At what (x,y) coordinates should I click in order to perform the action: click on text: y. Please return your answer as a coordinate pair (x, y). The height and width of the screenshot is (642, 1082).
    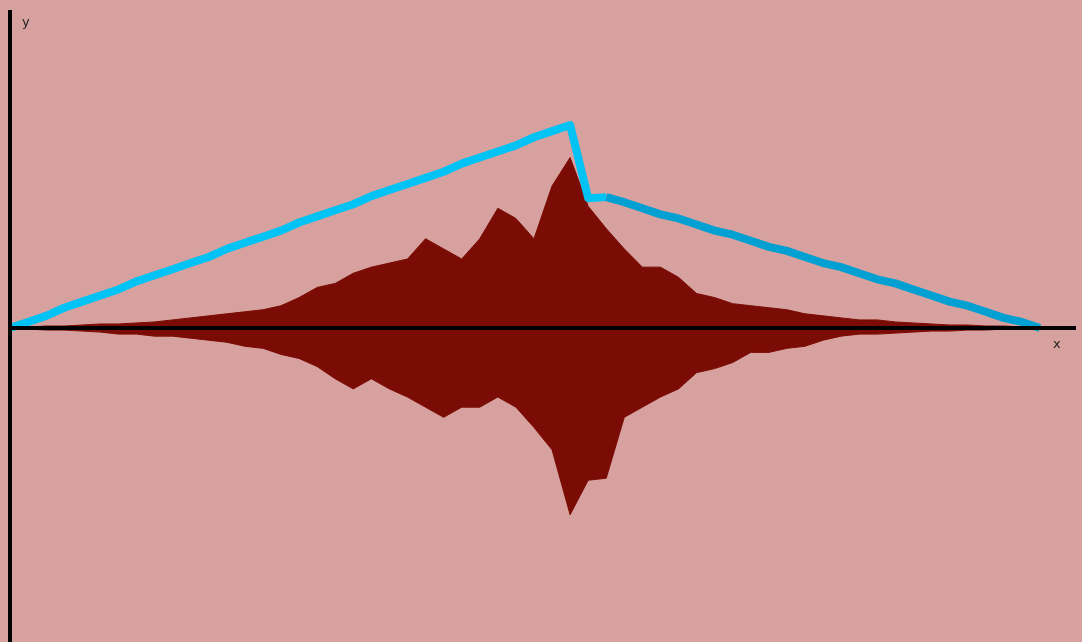
    Looking at the image, I should click on (26, 21).